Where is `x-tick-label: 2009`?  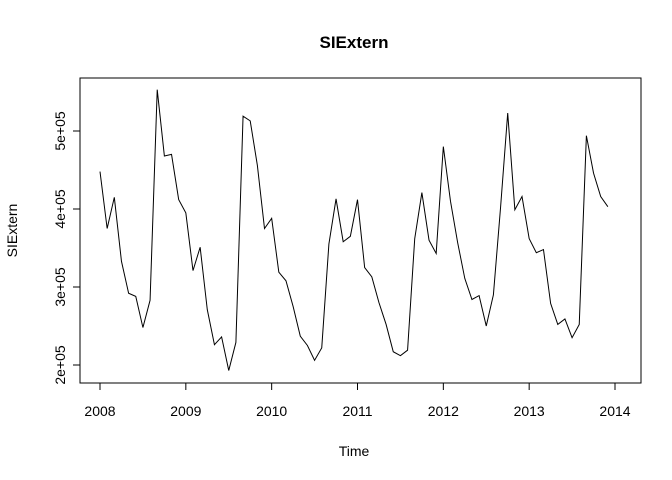 x-tick-label: 2009 is located at coordinates (185, 411).